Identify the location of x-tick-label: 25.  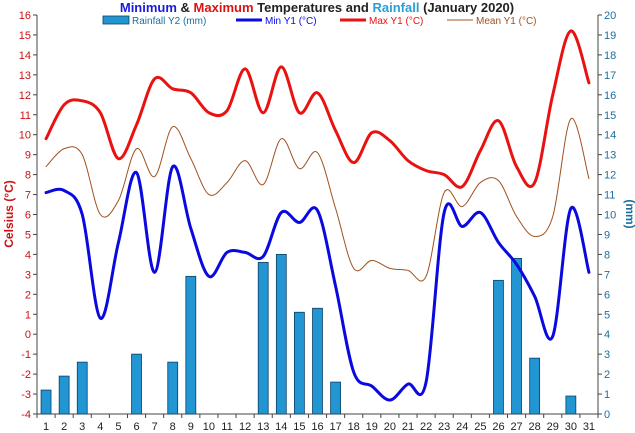
(480, 427).